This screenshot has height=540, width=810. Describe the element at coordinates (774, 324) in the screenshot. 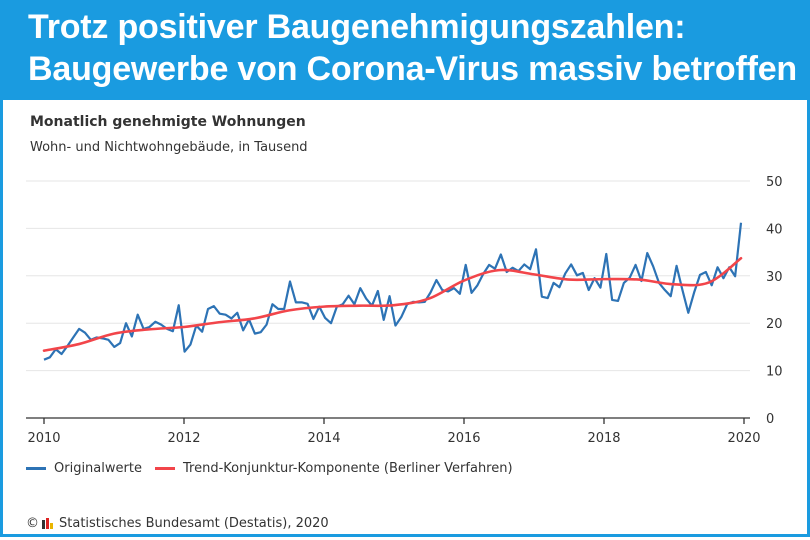

I see `y-tick-label: 20` at that location.